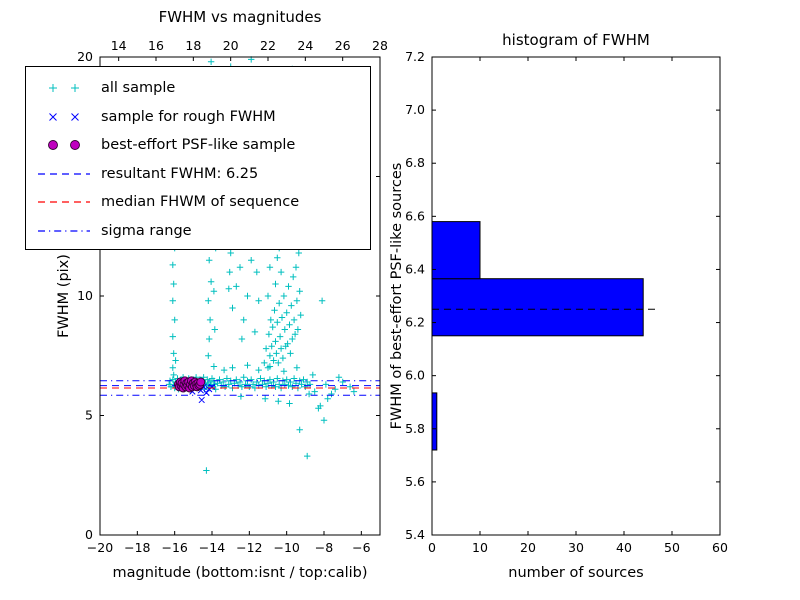 The height and width of the screenshot is (600, 800). I want to click on svg-text: 16, so click(156, 45).